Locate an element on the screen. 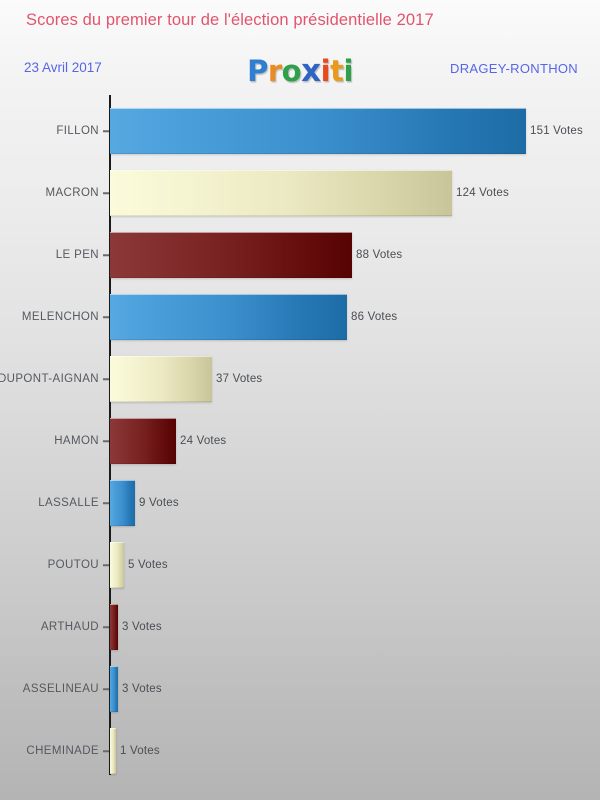 The height and width of the screenshot is (800, 600). candidate-label: DUPONT-AIGNAN is located at coordinates (49, 379).